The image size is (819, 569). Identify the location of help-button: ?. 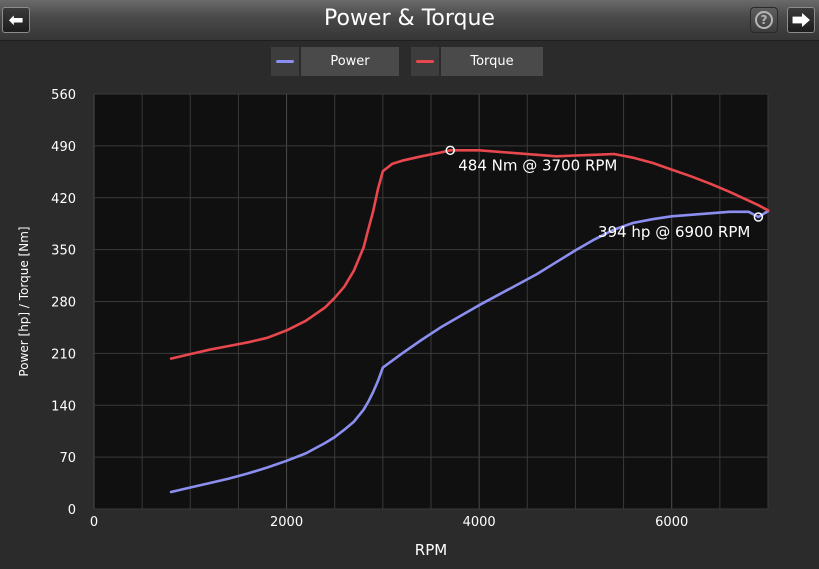
(764, 20).